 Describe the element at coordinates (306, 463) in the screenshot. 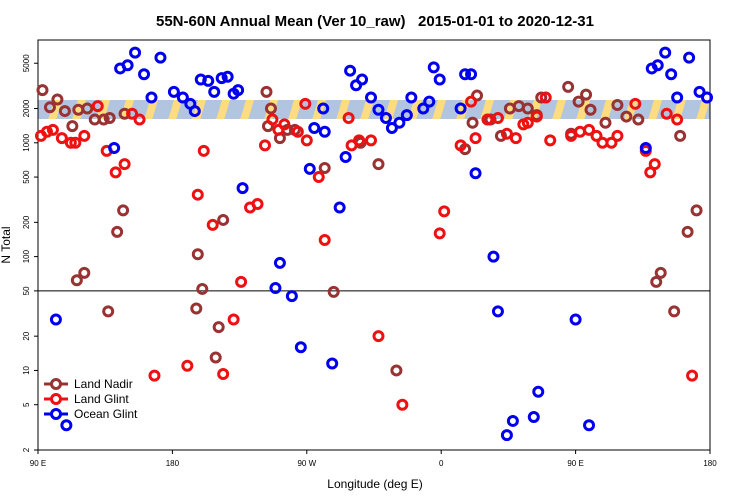

I see `x-tick-label: 90 W` at that location.